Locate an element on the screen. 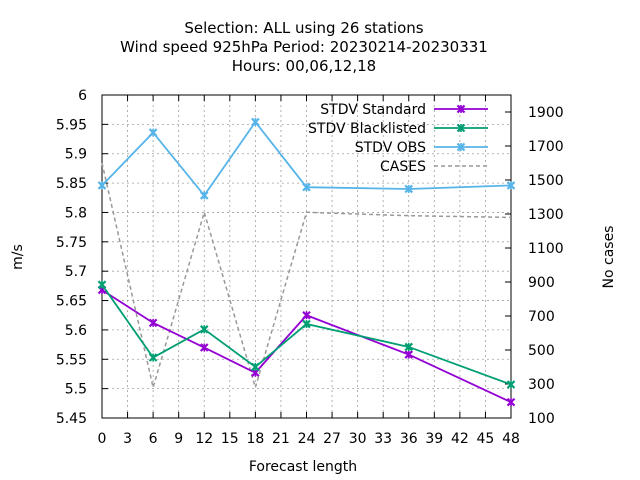 This screenshot has width=640, height=480. y2-tick-label: 500 is located at coordinates (541, 351).